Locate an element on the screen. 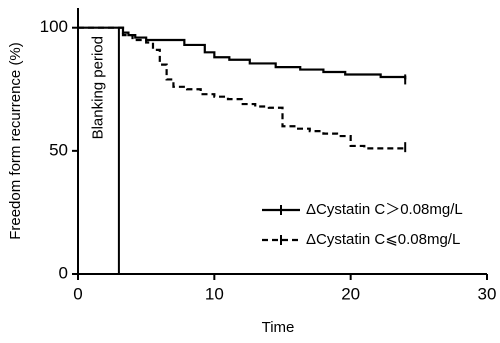 Image resolution: width=500 pixels, height=343 pixels. y-tick-label: 100 is located at coordinates (54, 26).